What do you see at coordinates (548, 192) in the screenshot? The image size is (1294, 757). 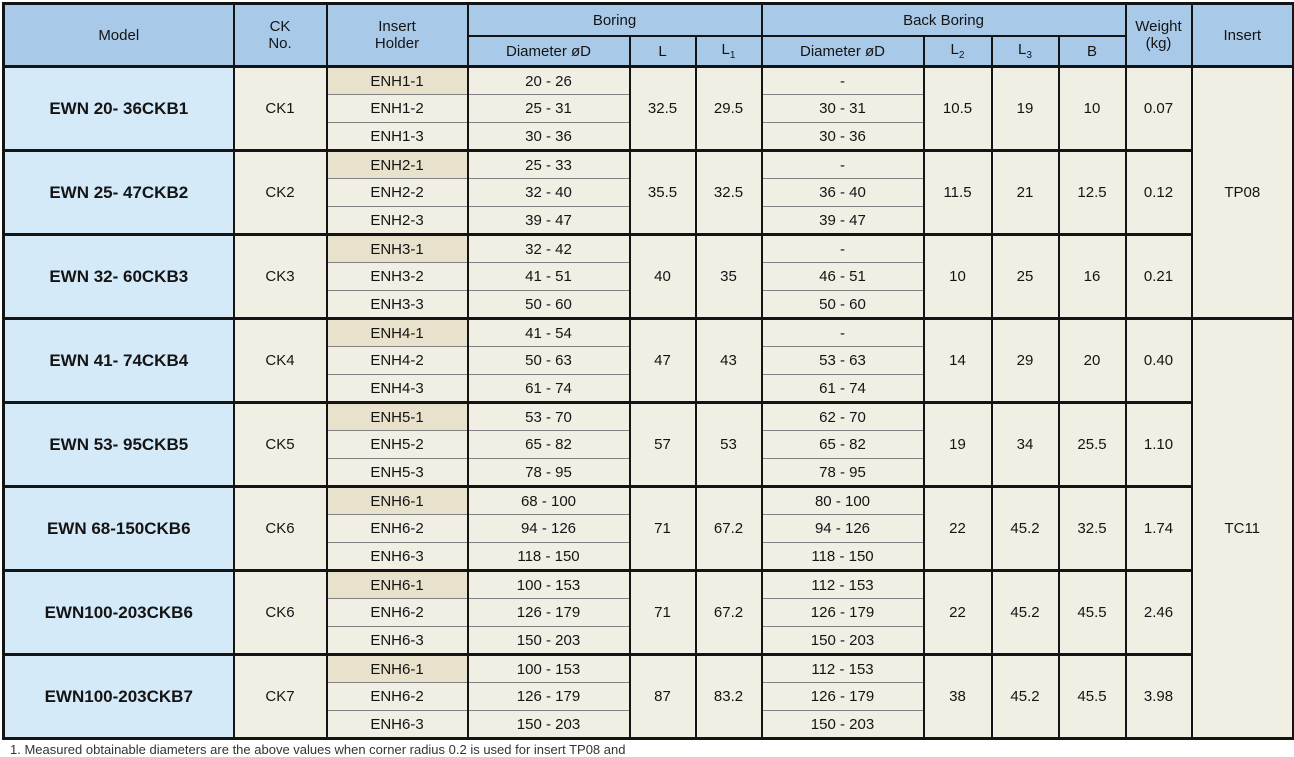 I see `boring-range-cell: 32 - 40` at bounding box center [548, 192].